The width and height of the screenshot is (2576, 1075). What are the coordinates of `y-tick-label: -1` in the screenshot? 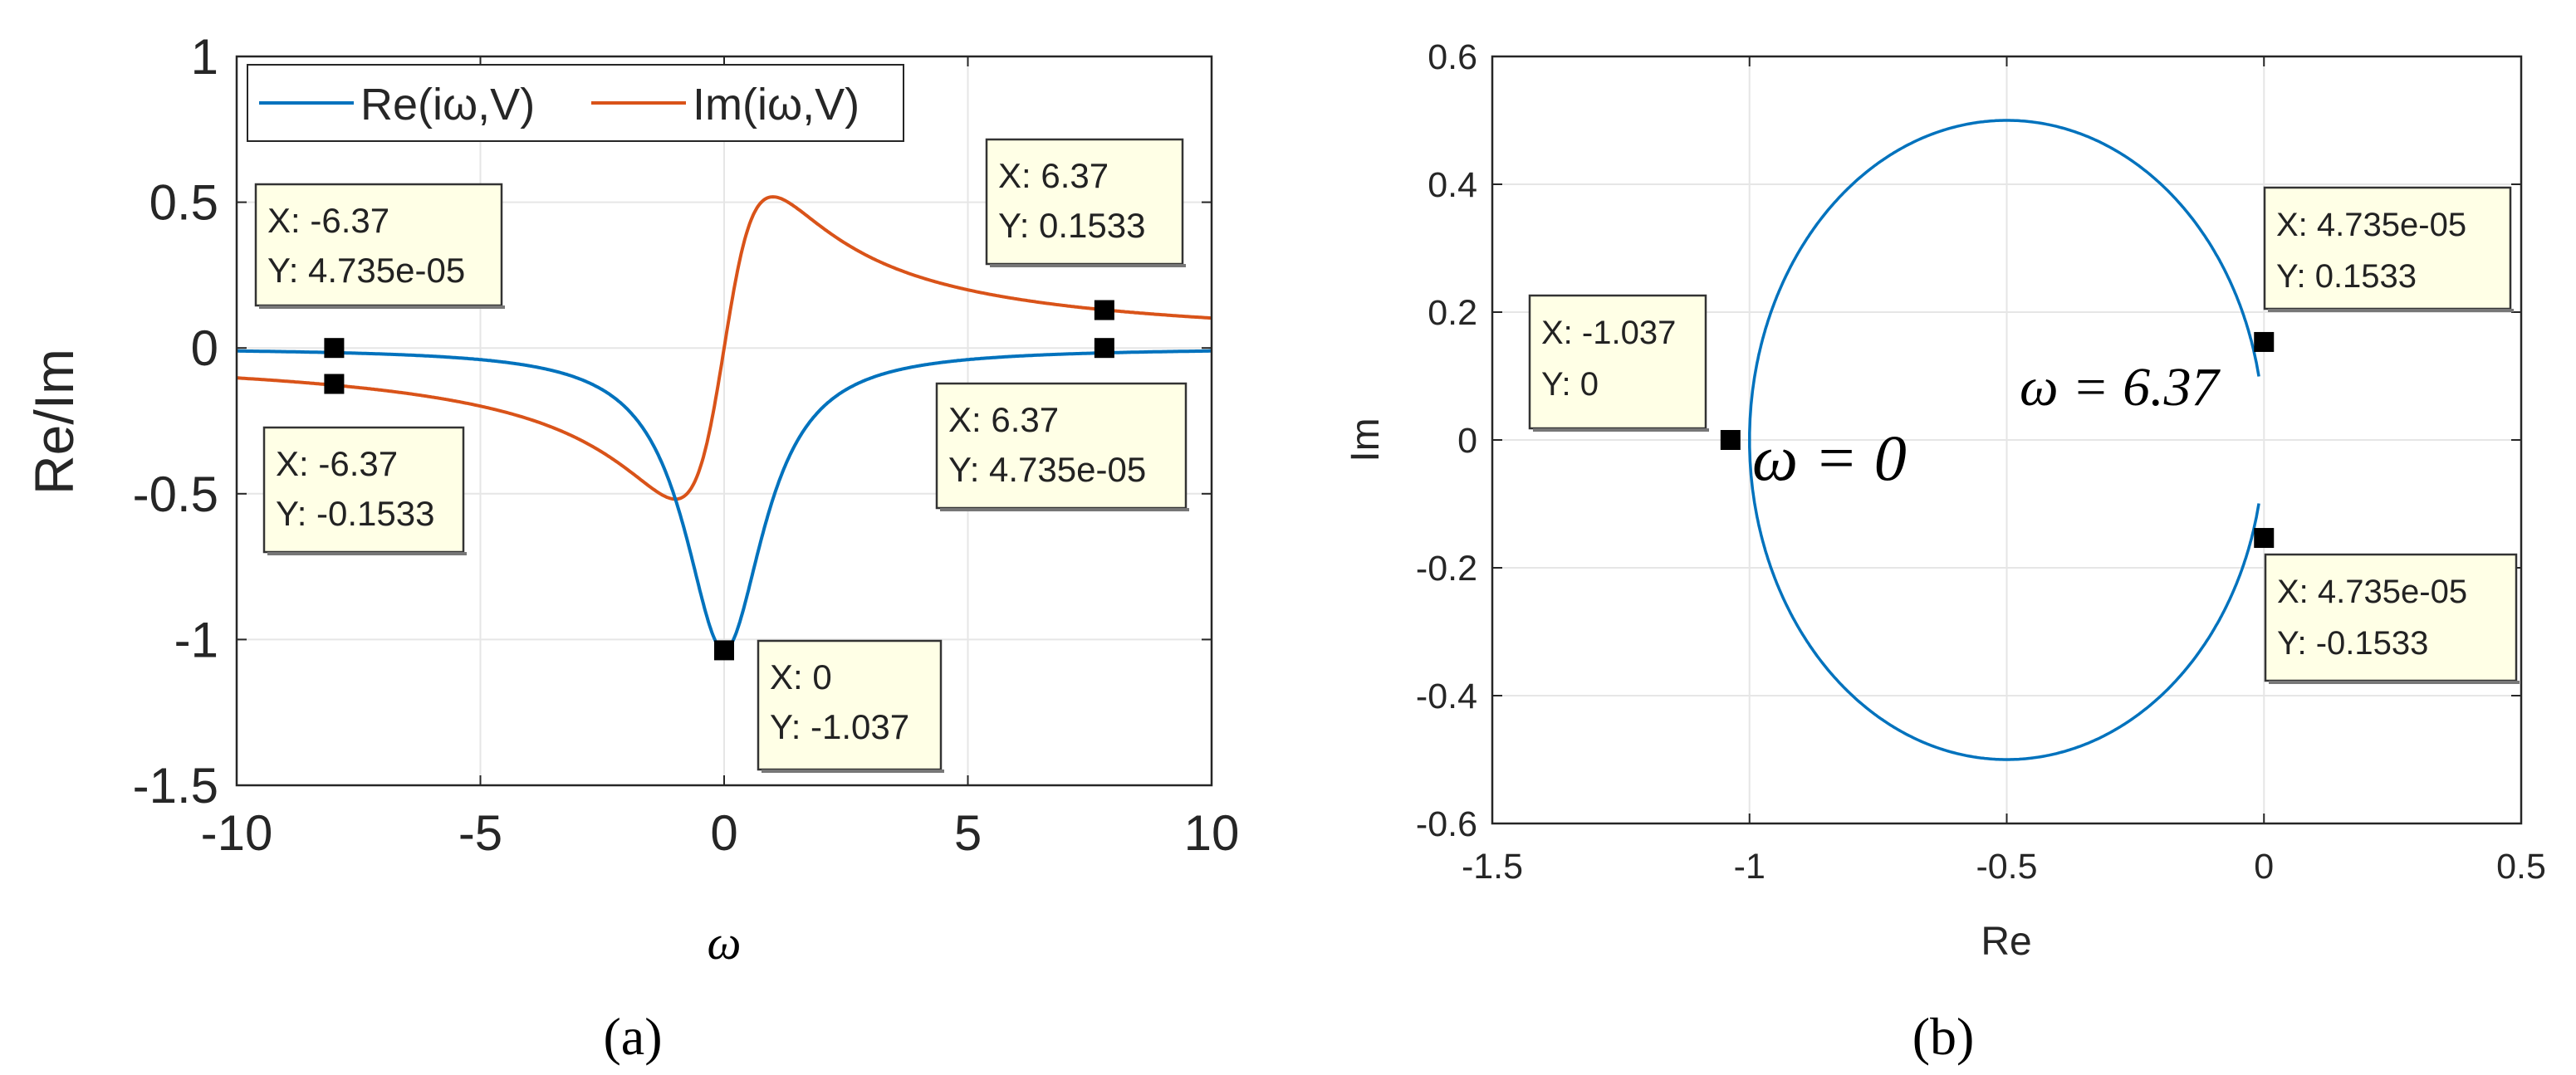 It's located at (196, 639).